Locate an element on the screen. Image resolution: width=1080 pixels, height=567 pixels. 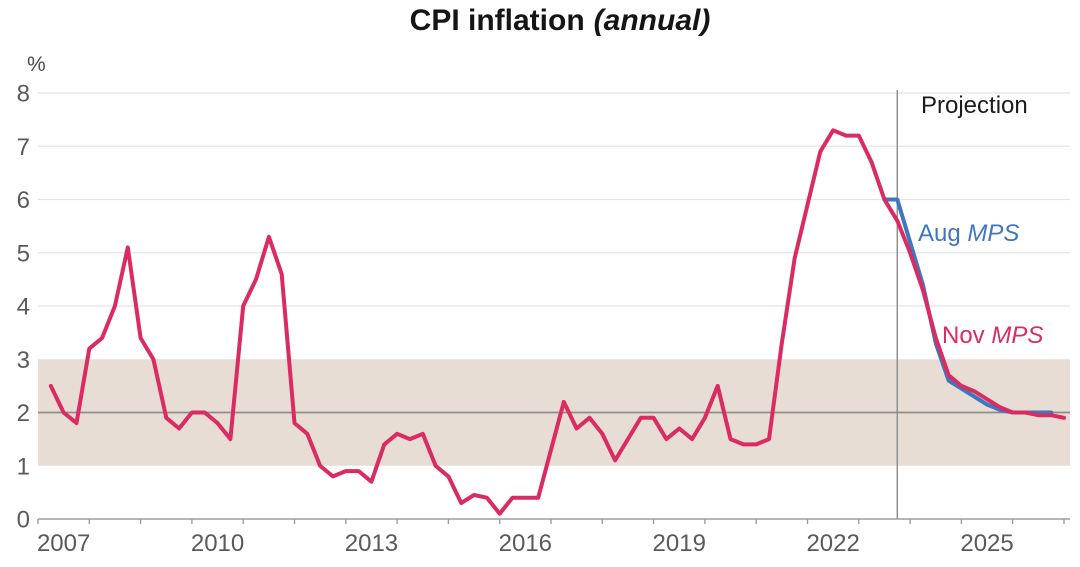
y-tick-label: 0 is located at coordinates (23, 520).